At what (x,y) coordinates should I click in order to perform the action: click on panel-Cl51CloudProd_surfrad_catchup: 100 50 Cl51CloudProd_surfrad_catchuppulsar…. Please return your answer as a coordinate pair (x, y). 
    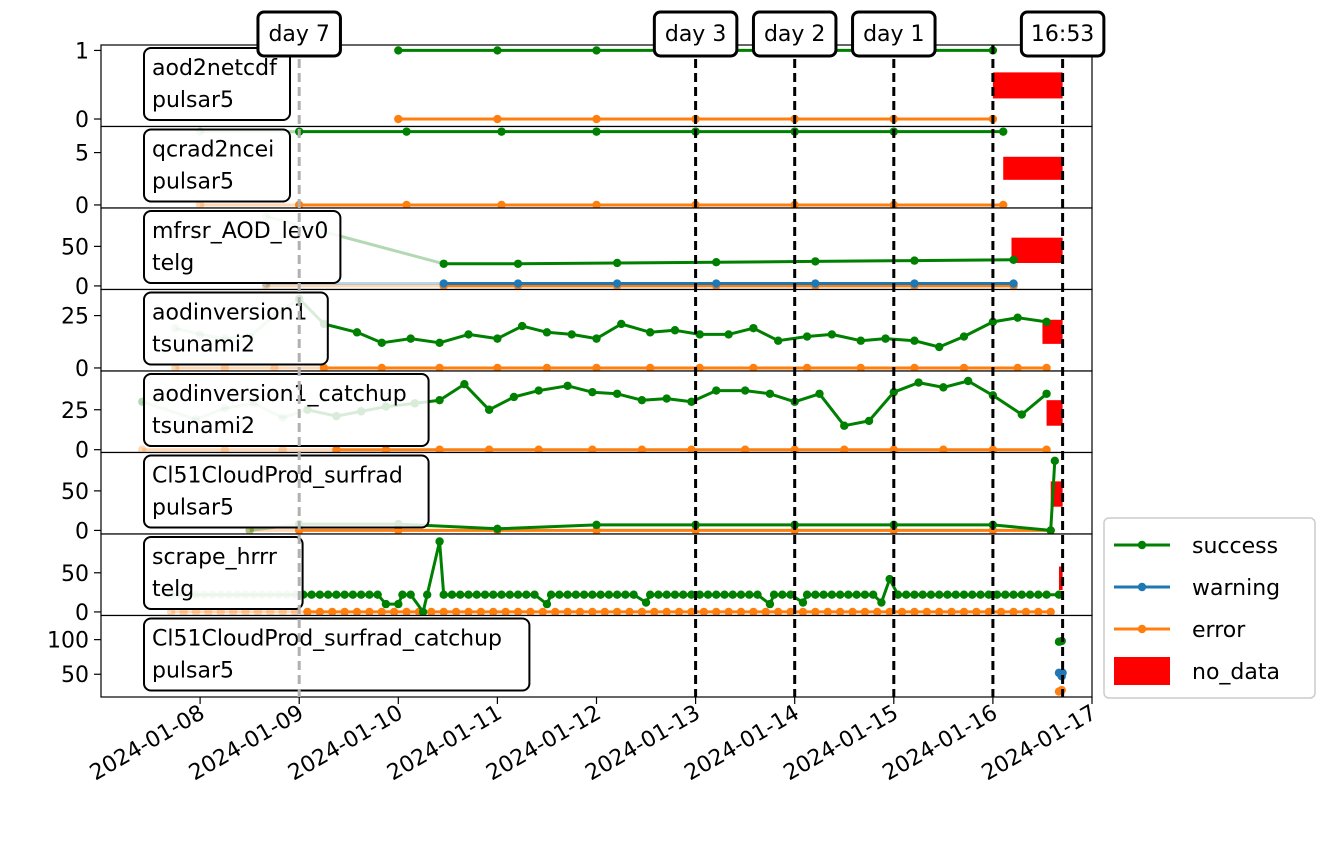
    Looking at the image, I should click on (570, 656).